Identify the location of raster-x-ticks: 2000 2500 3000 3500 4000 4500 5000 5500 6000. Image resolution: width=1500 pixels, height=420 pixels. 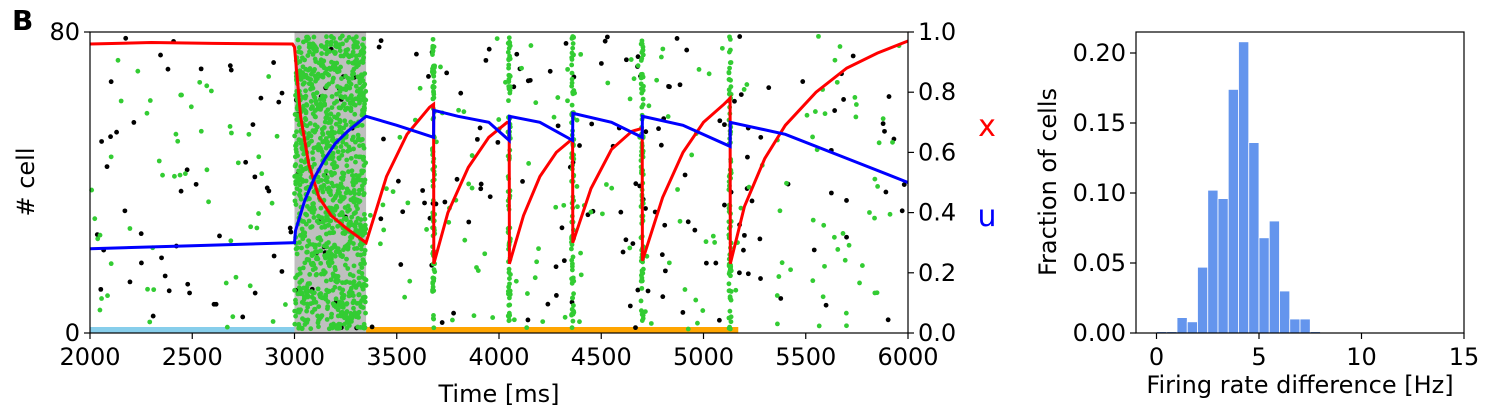
(499, 352).